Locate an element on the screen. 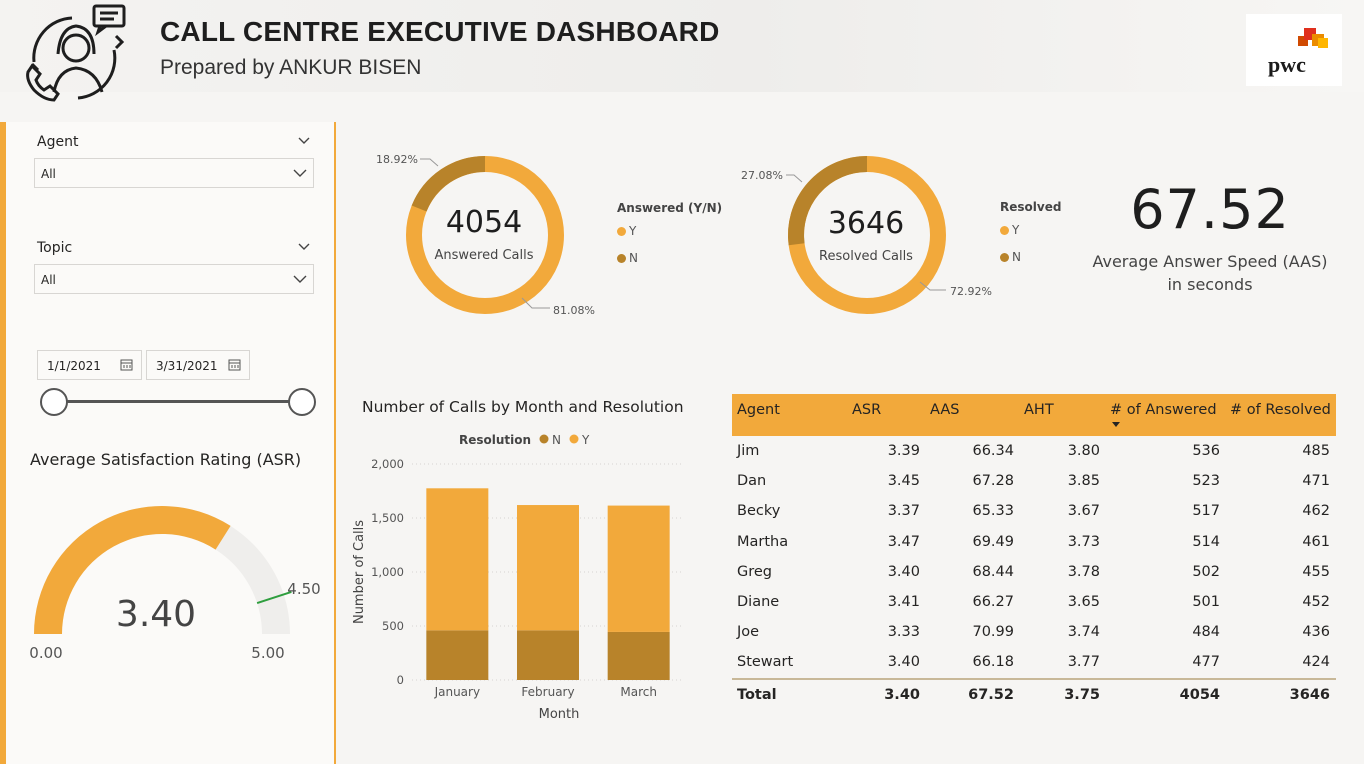  col-header-aas: AAS is located at coordinates (945, 410).